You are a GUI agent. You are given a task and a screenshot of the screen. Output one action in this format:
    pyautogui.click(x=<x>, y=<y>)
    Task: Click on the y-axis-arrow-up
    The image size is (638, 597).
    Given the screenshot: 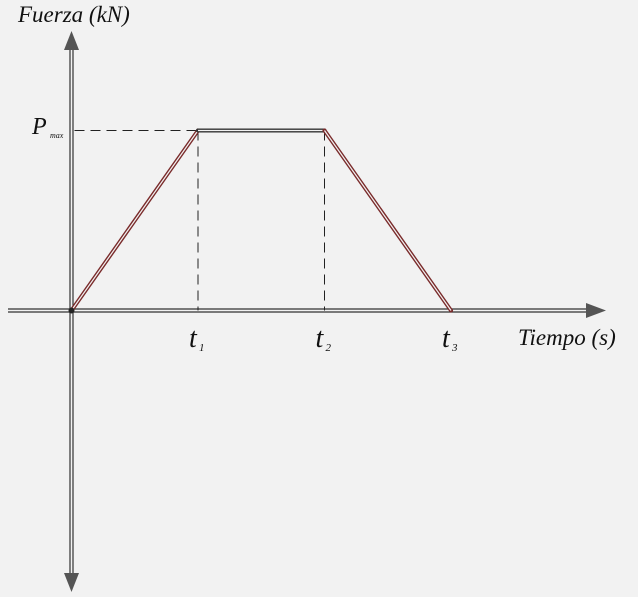 What is the action you would take?
    pyautogui.click(x=71, y=40)
    